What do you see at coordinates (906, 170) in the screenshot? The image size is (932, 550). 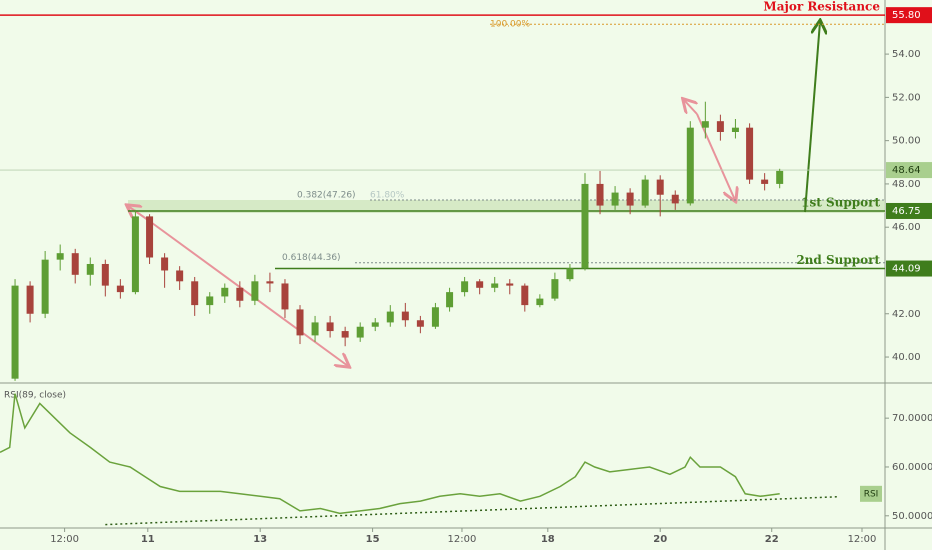 I see `current-price-label: 48.64` at bounding box center [906, 170].